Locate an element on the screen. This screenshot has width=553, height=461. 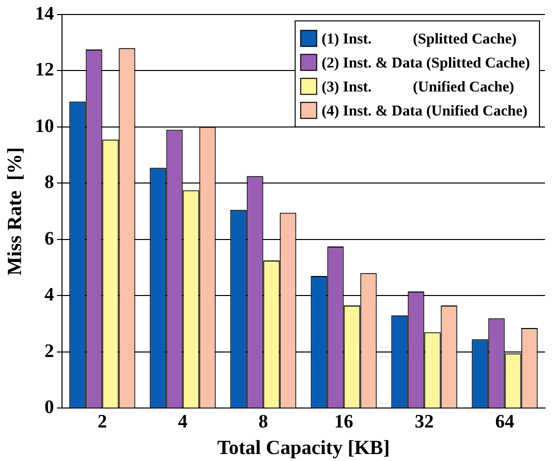
x-tick-label: 4 is located at coordinates (183, 422).